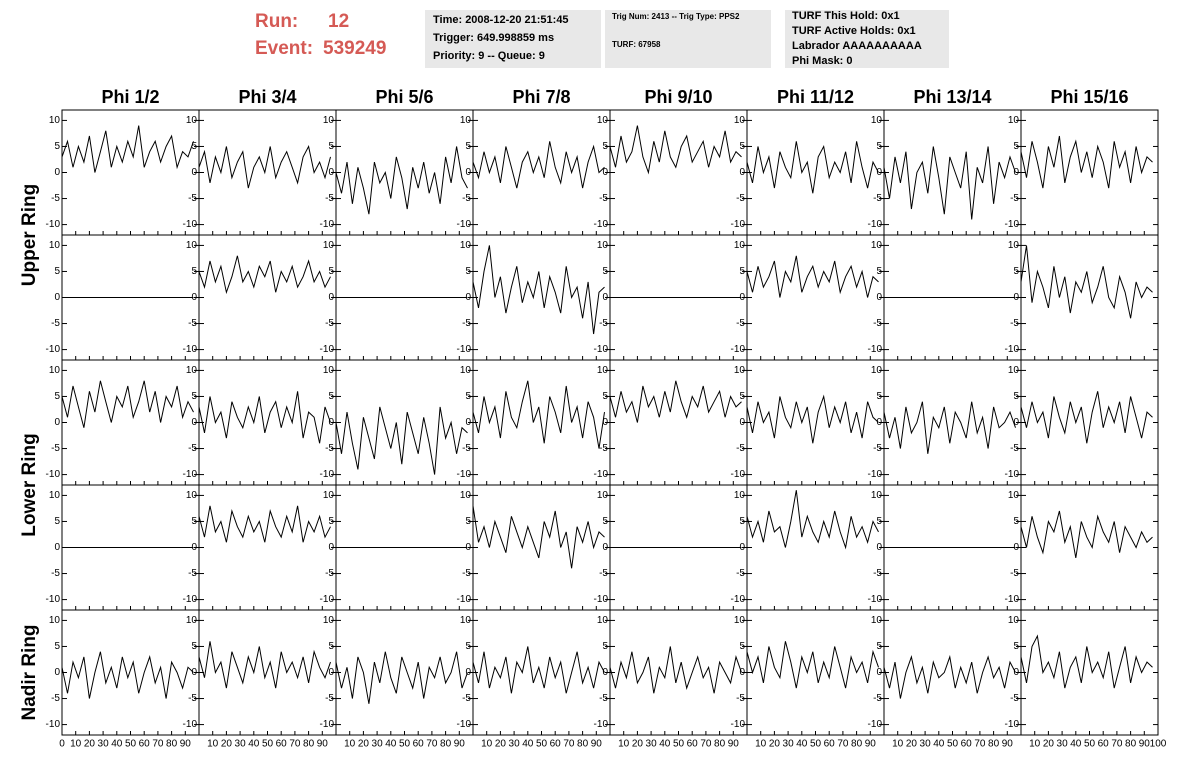  Describe the element at coordinates (816, 744) in the screenshot. I see `x-tick-label: 50` at that location.